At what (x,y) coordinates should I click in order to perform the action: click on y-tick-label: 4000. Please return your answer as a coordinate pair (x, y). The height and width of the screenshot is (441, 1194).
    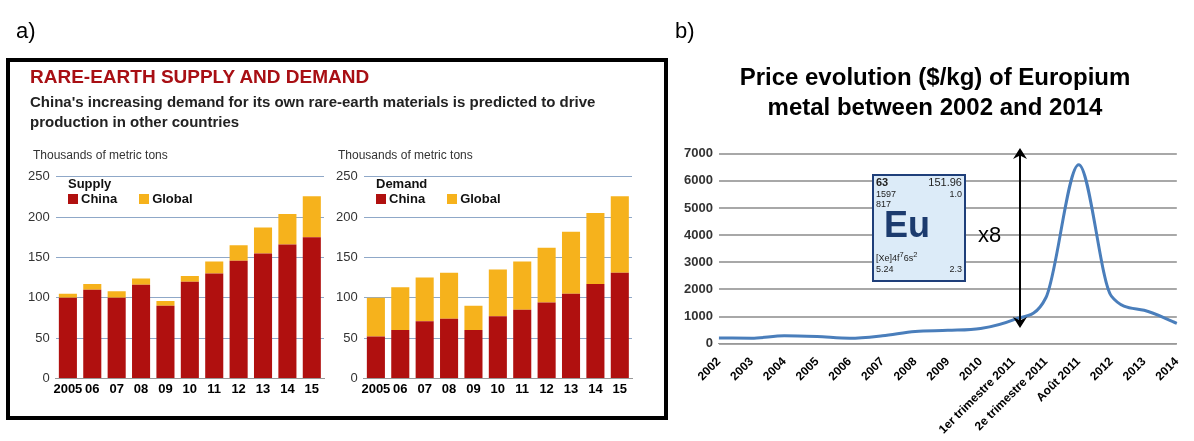
    Looking at the image, I should click on (698, 234).